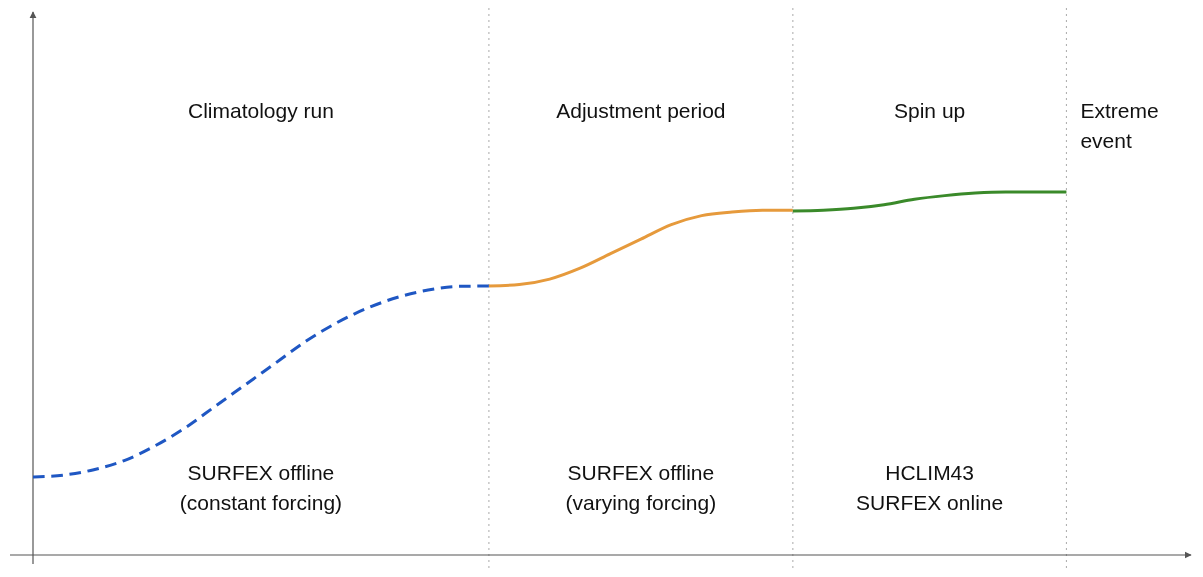 The width and height of the screenshot is (1203, 577). Describe the element at coordinates (261, 487) in the screenshot. I see `annotation: SURFEX offline (constant forcing)` at that location.